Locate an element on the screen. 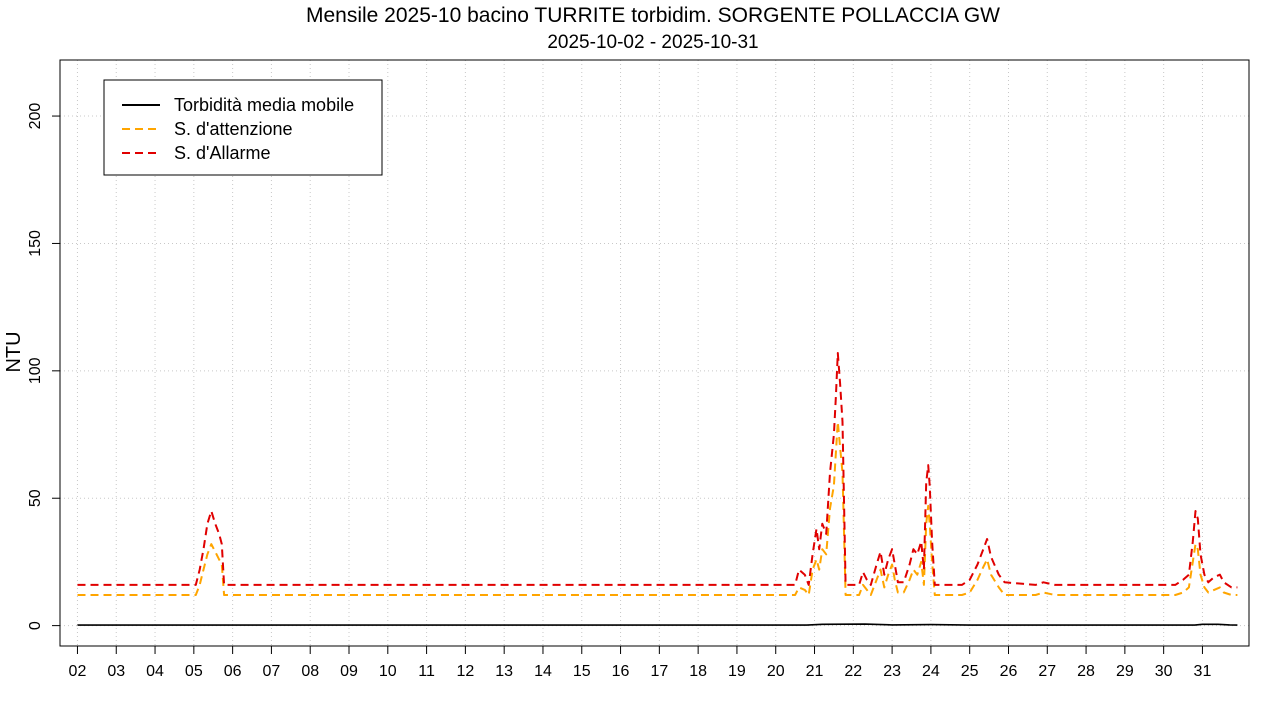  x-tick-label: 23 is located at coordinates (892, 671).